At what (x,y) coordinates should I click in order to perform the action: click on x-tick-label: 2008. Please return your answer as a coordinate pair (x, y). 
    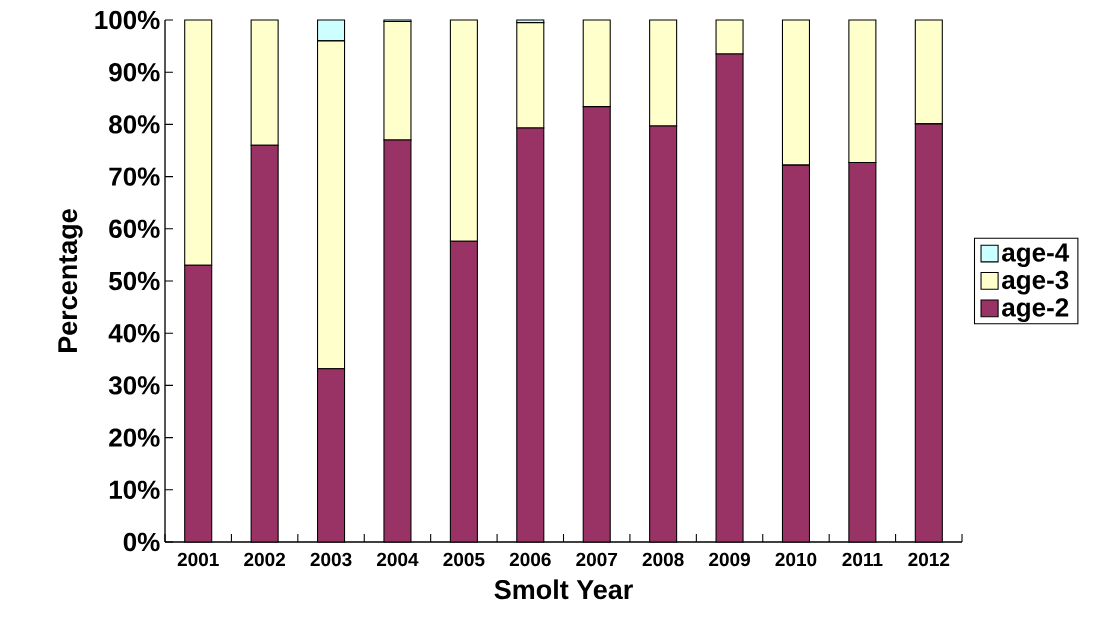
    Looking at the image, I should click on (663, 559).